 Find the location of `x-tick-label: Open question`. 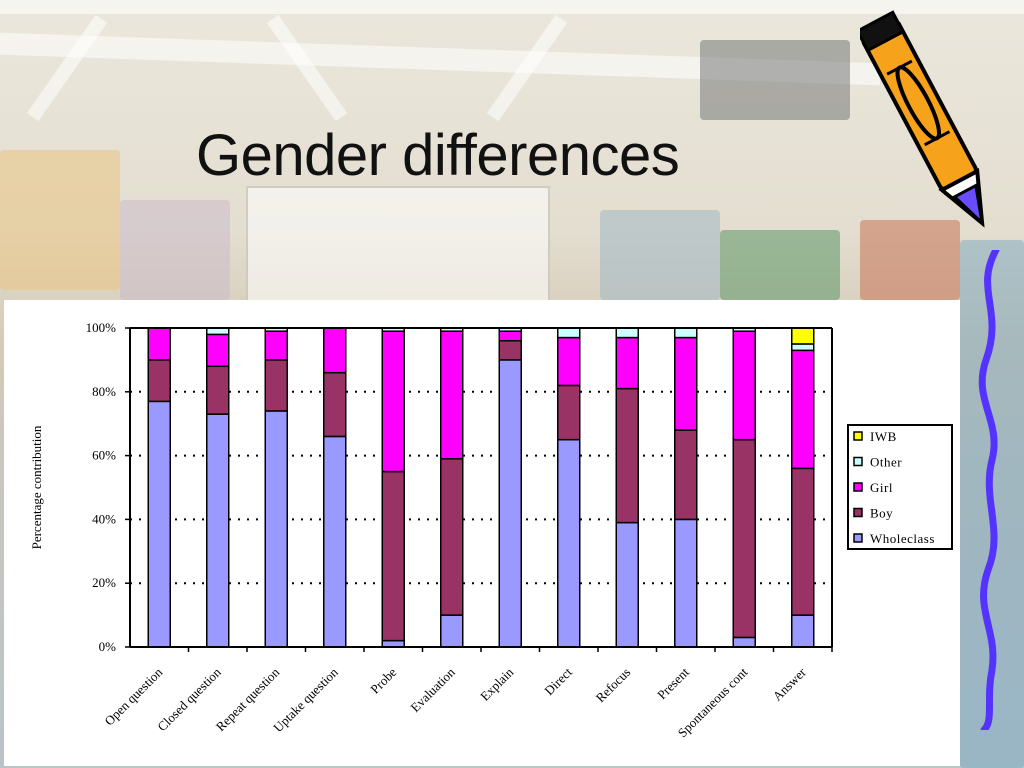

x-tick-label: Open question is located at coordinates (133, 696).